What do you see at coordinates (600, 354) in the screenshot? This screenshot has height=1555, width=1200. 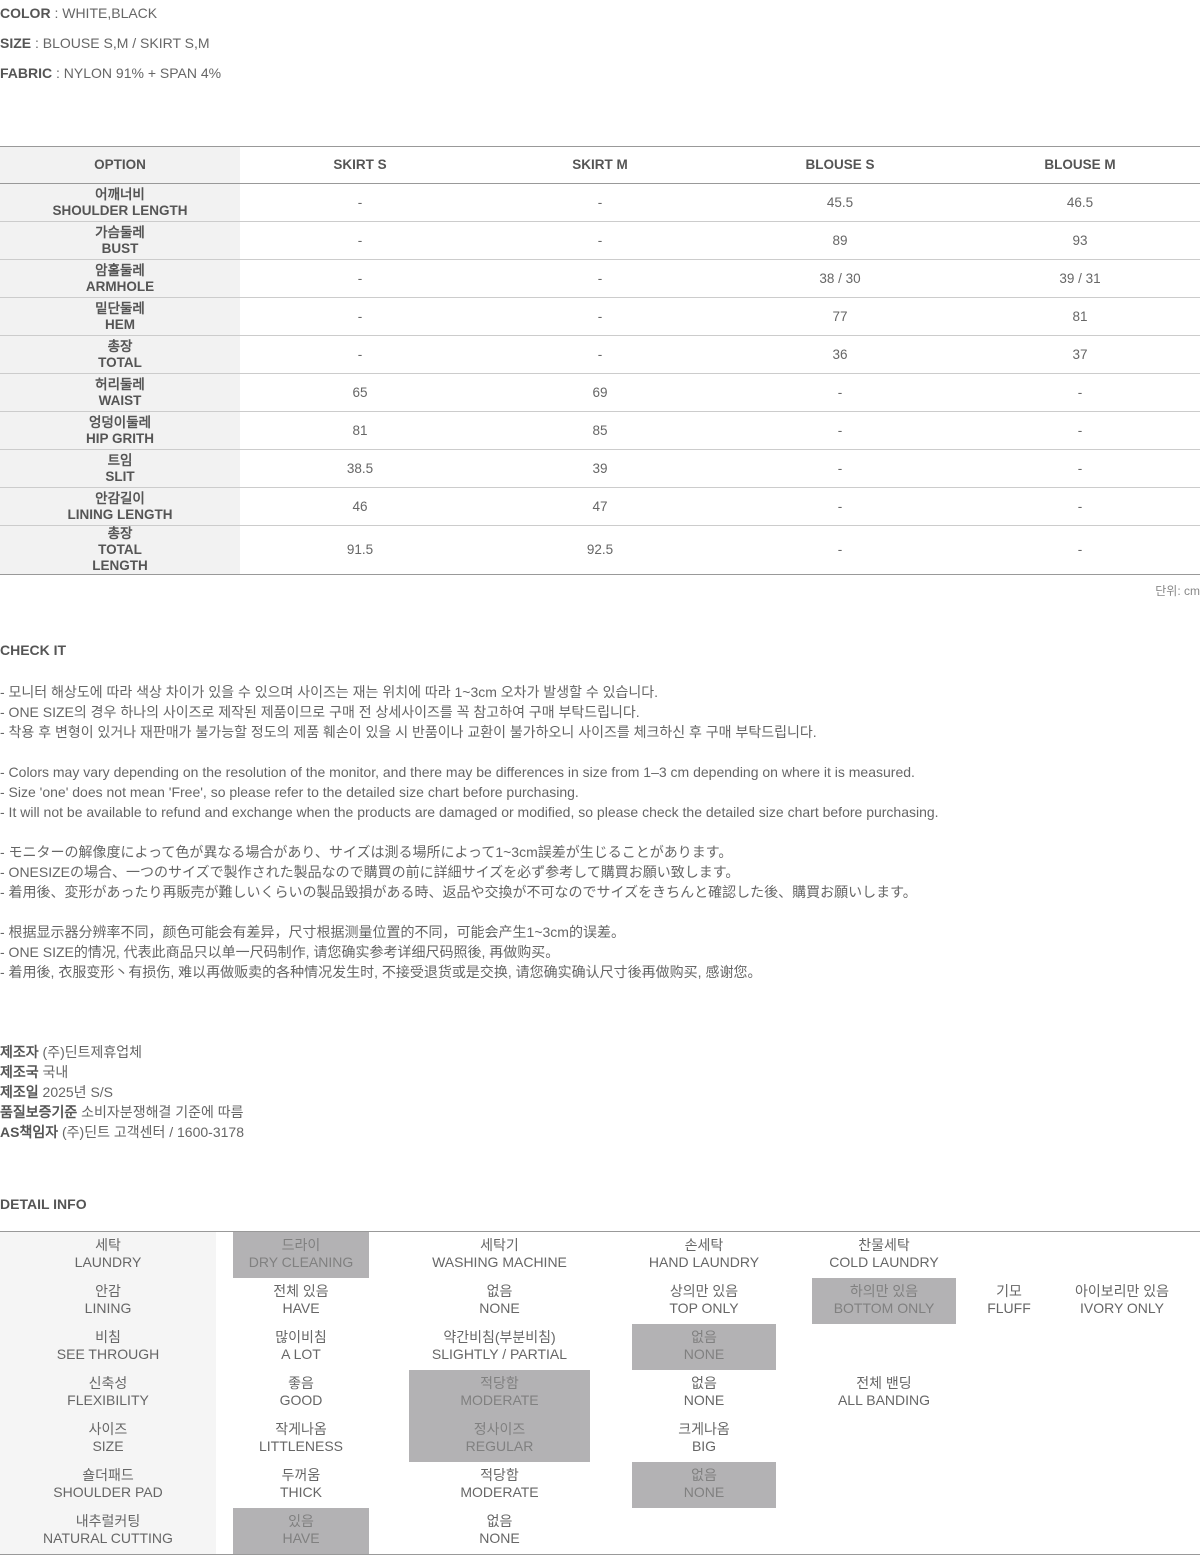 I see `table-row: 총장 TOTAL - -36 37` at bounding box center [600, 354].